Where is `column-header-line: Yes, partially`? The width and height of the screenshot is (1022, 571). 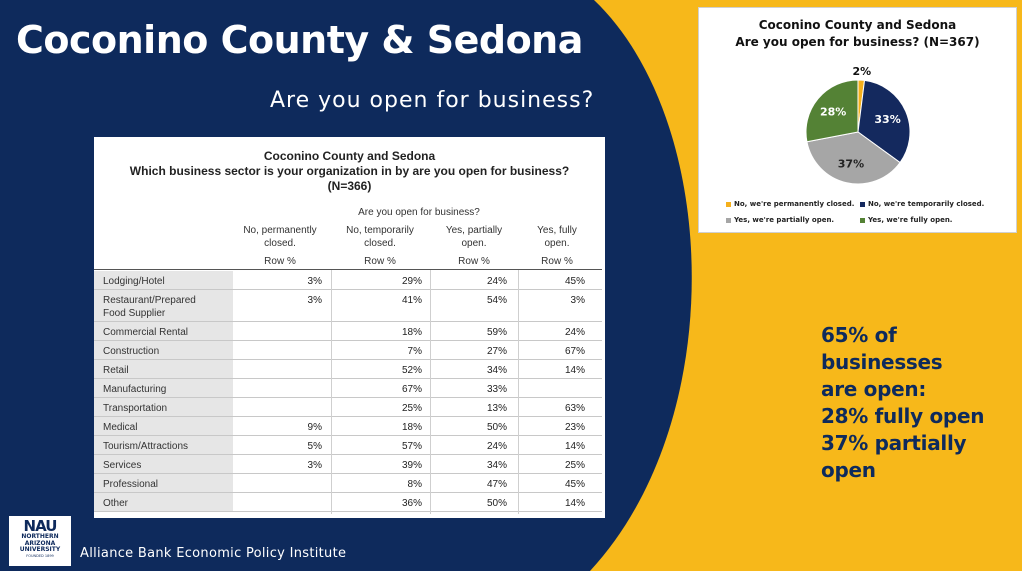 column-header-line: Yes, partially is located at coordinates (474, 230).